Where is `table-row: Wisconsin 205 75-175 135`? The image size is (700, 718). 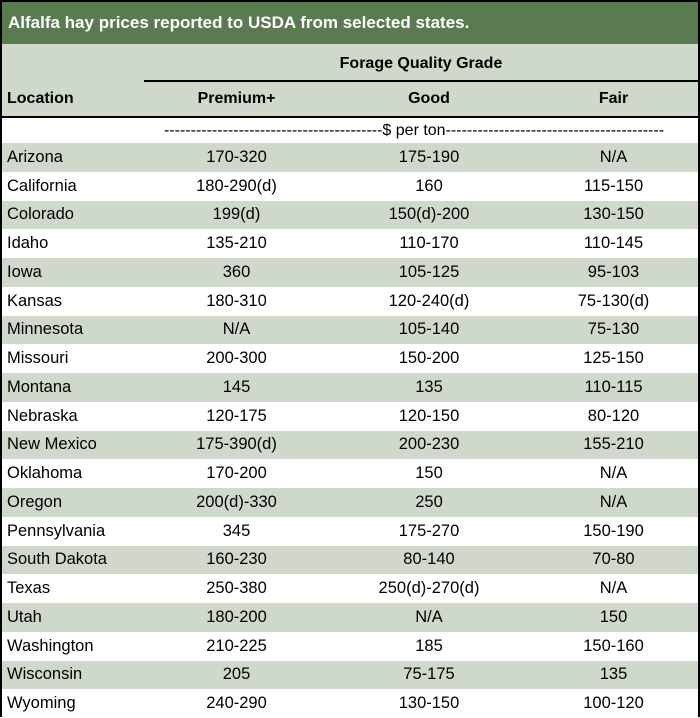 table-row: Wisconsin 205 75-175 135 is located at coordinates (350, 675).